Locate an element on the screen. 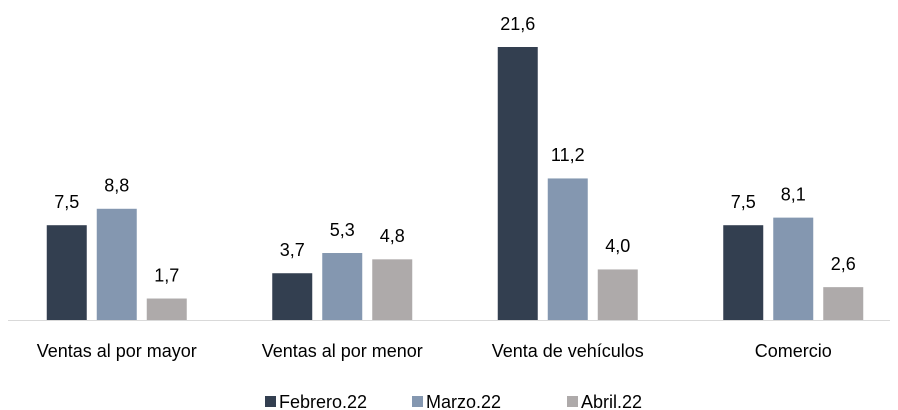  x-tick-label: Venta de vehículos is located at coordinates (568, 351).